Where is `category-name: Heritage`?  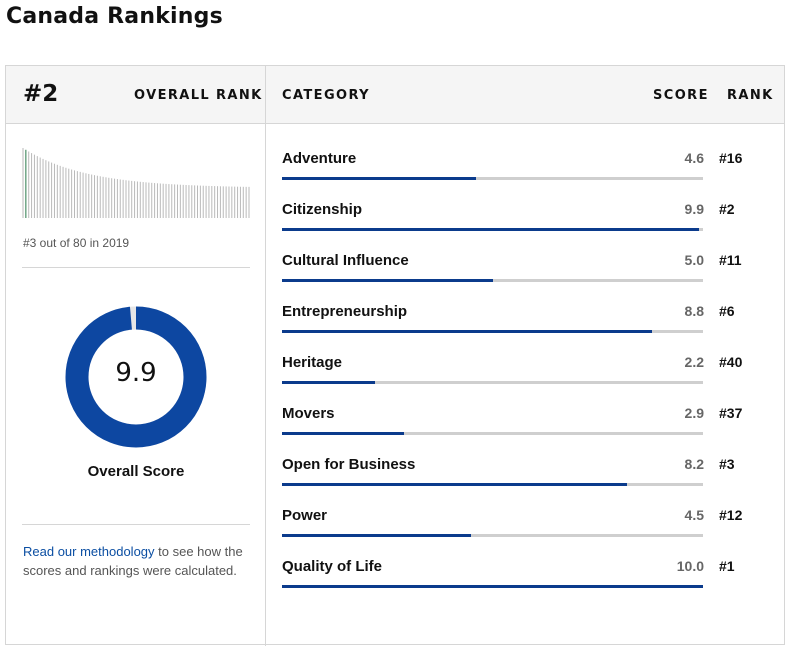
category-name: Heritage is located at coordinates (312, 362).